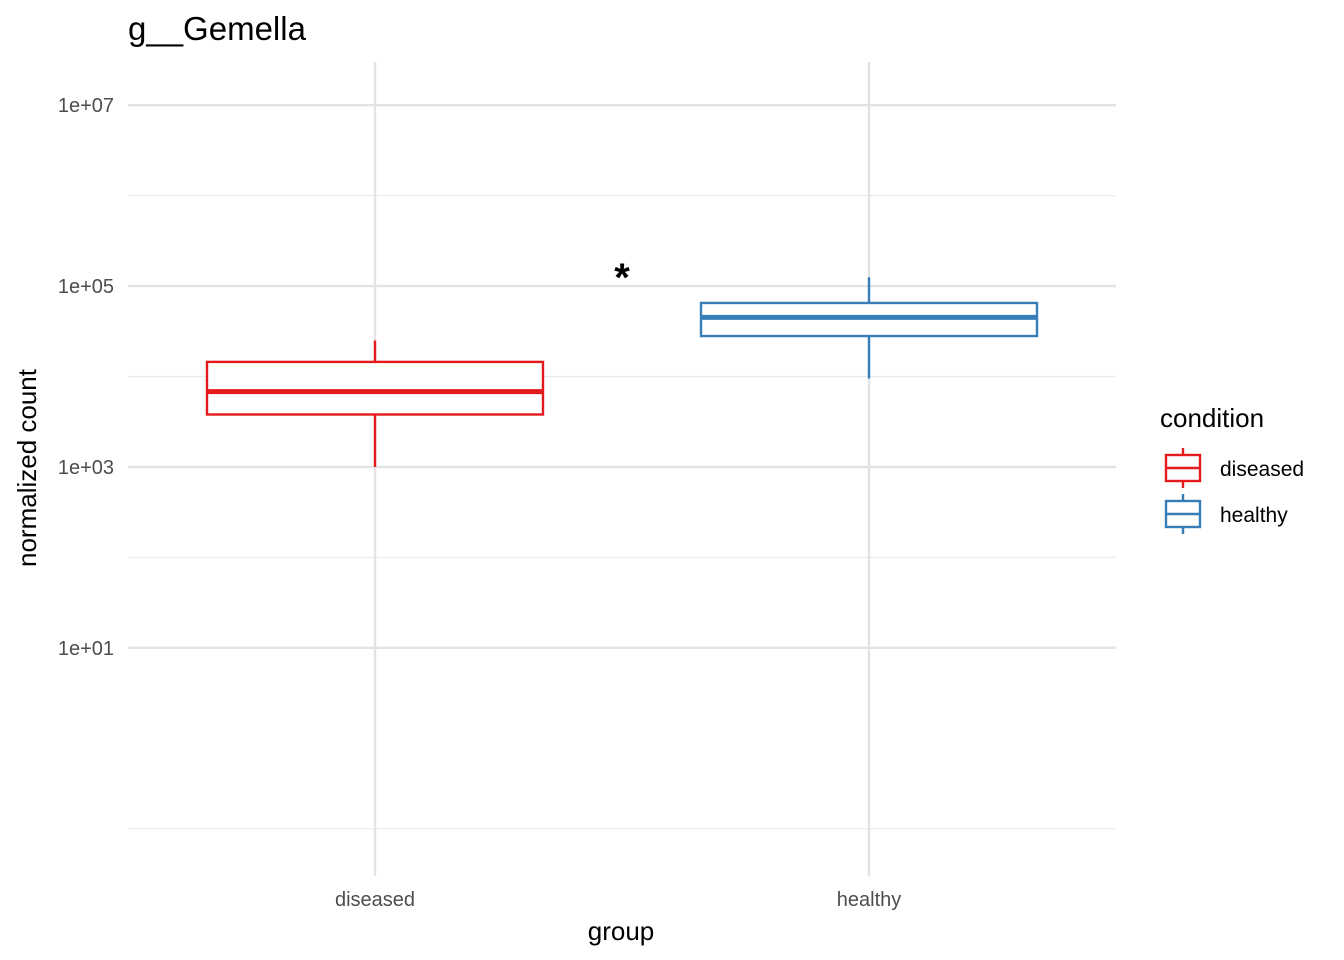 The width and height of the screenshot is (1344, 960). I want to click on legend-key-healthy, so click(1183, 514).